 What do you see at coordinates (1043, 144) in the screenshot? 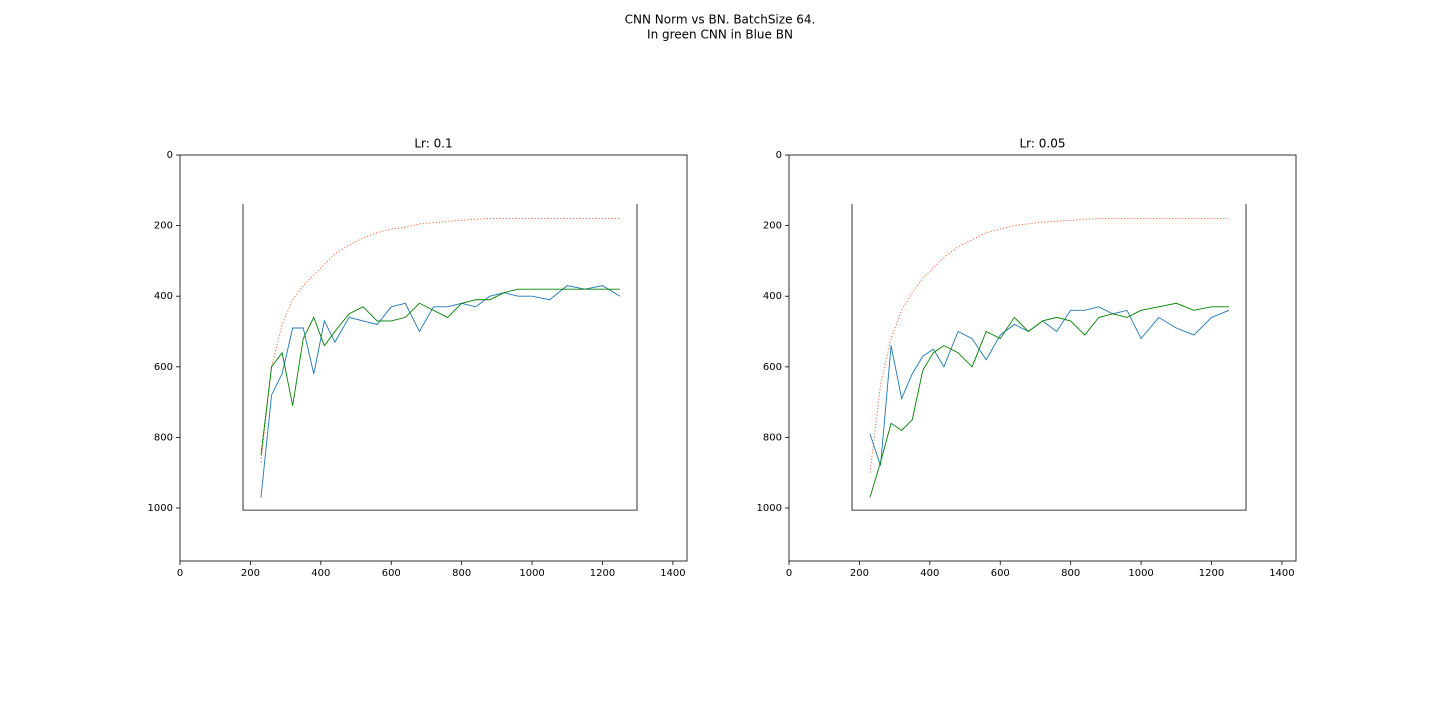
I see `chart-title: Lr: 0.05` at bounding box center [1043, 144].